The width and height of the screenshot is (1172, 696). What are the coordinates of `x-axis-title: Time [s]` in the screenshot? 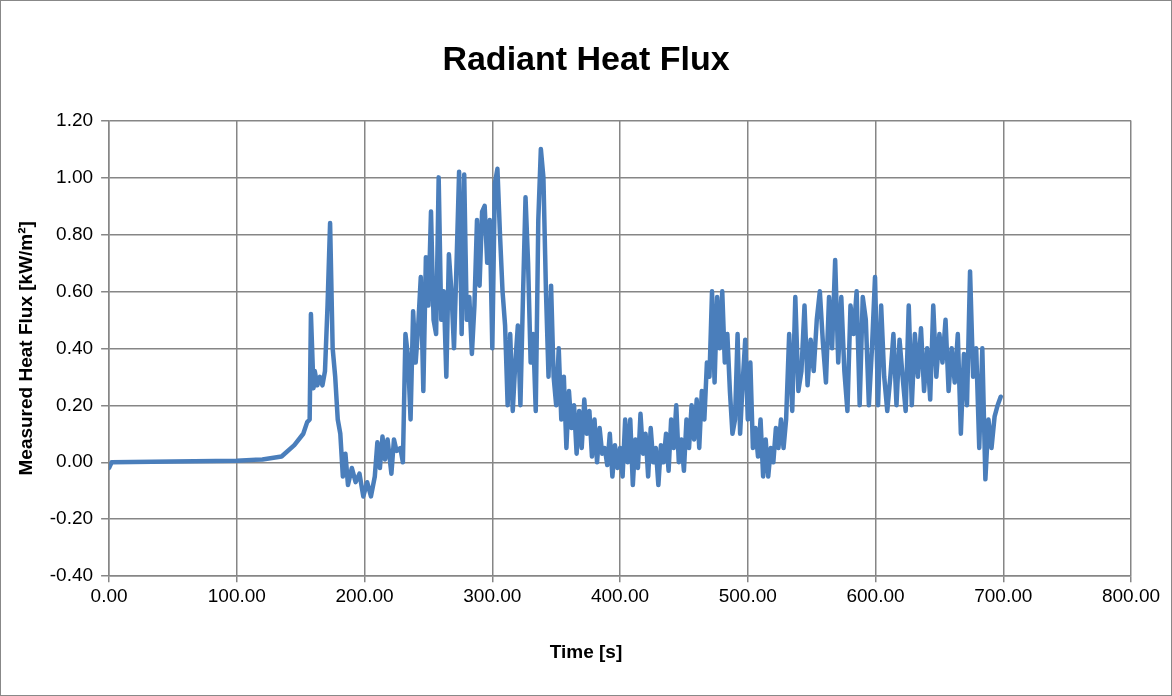 It's located at (586, 652).